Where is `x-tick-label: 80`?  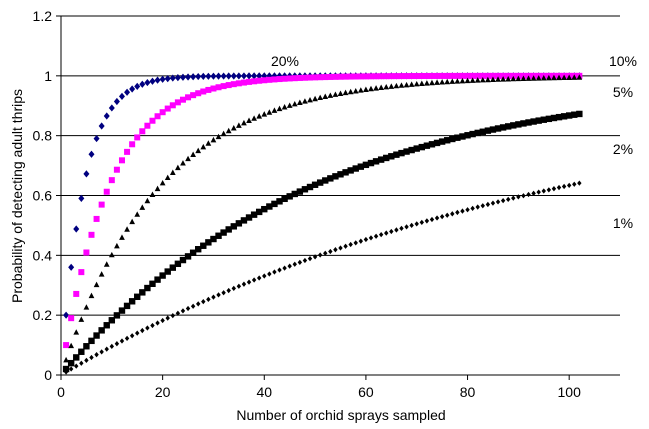 x-tick-label: 80 is located at coordinates (468, 392).